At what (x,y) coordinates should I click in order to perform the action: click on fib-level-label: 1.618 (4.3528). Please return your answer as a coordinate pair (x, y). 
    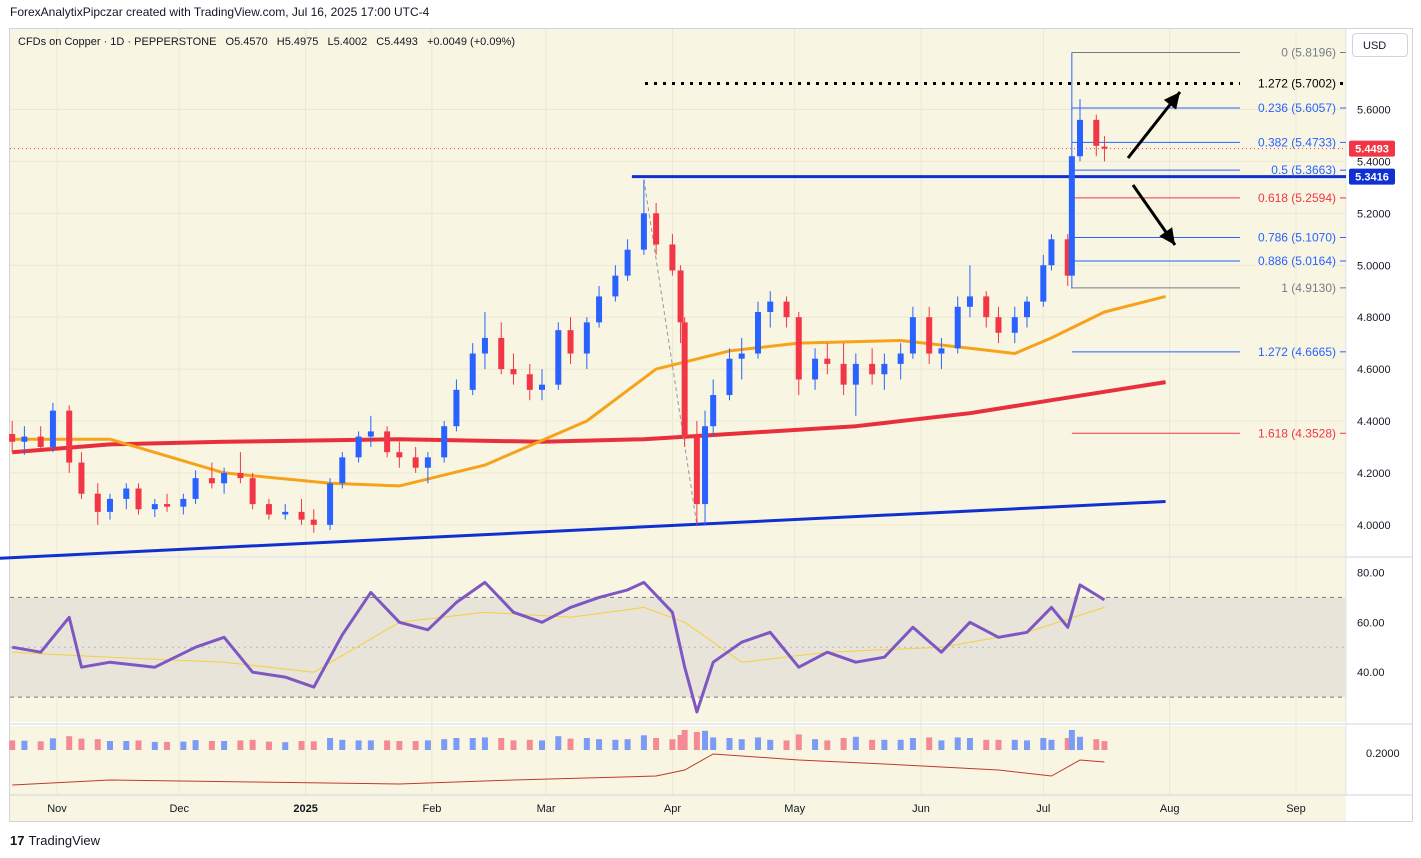
    Looking at the image, I should click on (1297, 433).